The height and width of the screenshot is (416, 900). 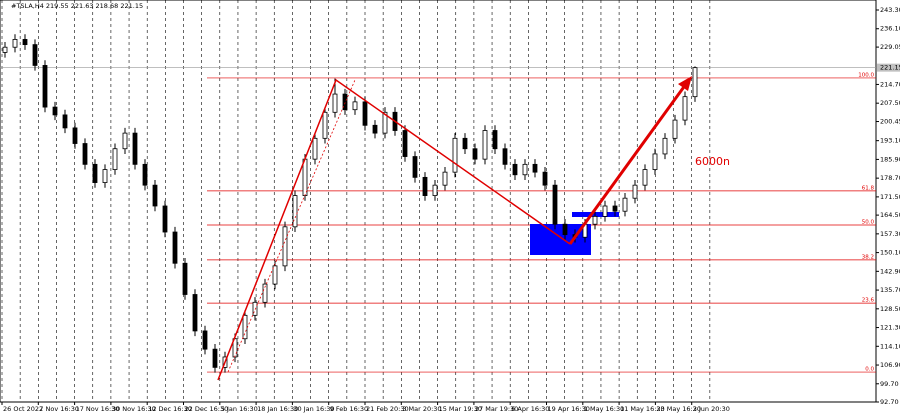 What do you see at coordinates (134, 409) in the screenshot?
I see `x-tick-label: 30 Nov 16:30` at bounding box center [134, 409].